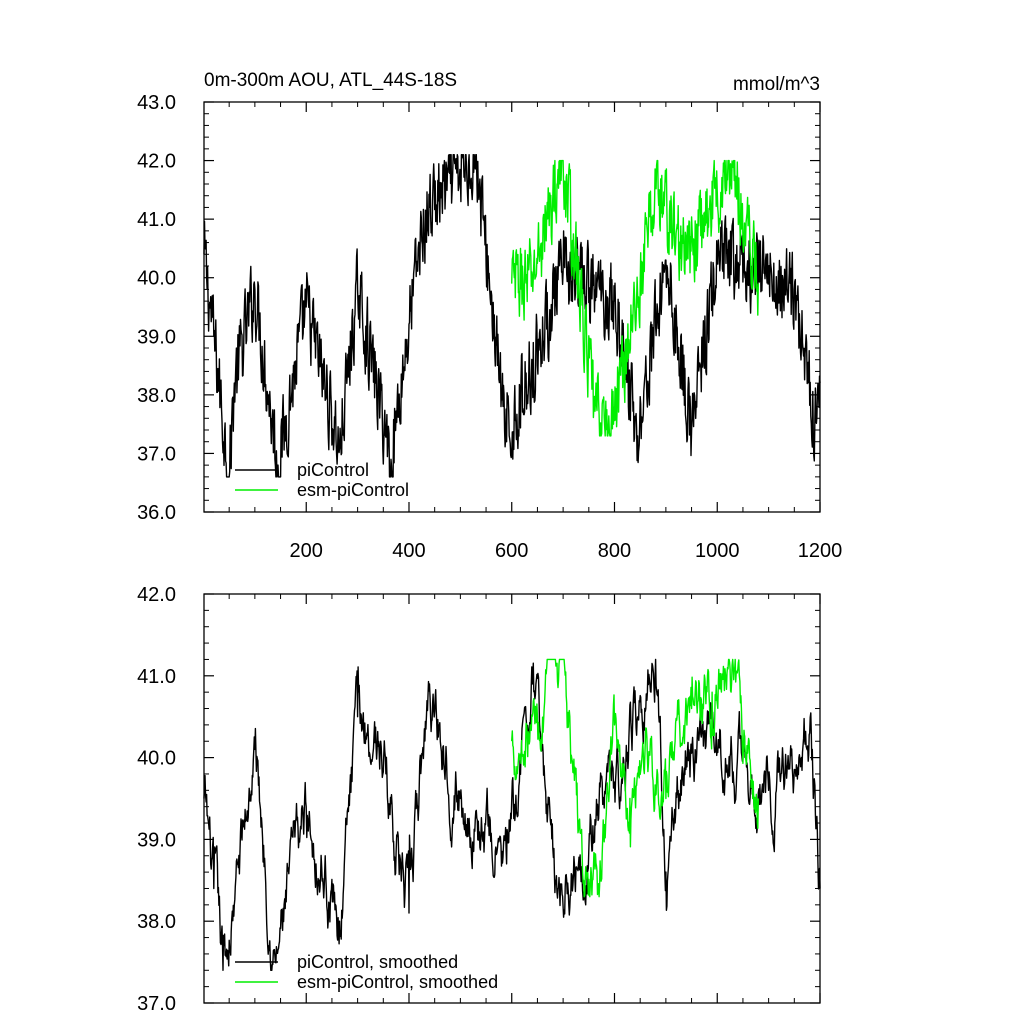 This screenshot has width=1024, height=1024. What do you see at coordinates (776, 84) in the screenshot?
I see `units-label: mmol/m^3` at bounding box center [776, 84].